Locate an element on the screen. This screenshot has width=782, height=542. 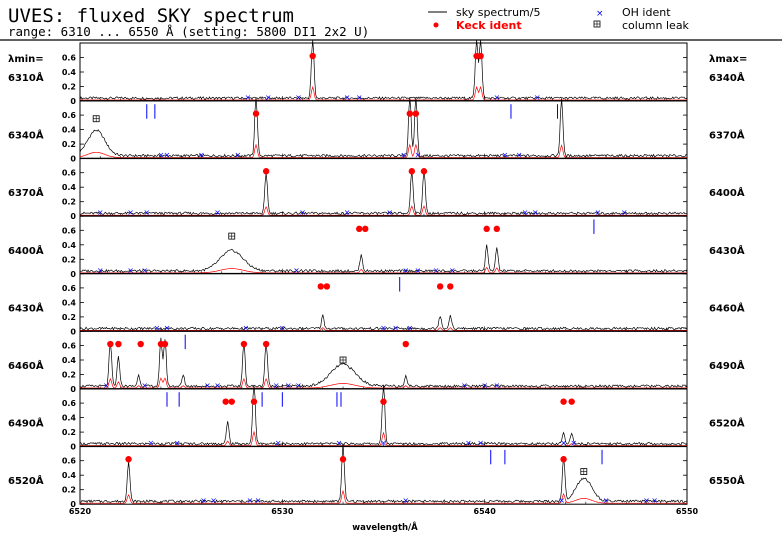
lambda-min-label: 6340Å is located at coordinates (26, 135).